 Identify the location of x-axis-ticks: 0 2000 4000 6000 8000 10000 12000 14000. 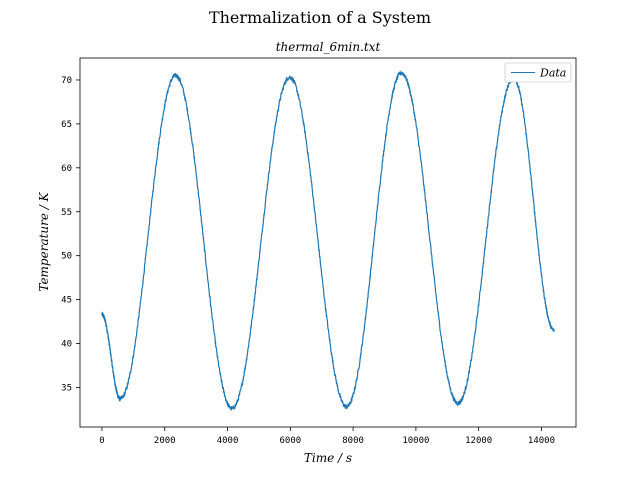
(327, 436).